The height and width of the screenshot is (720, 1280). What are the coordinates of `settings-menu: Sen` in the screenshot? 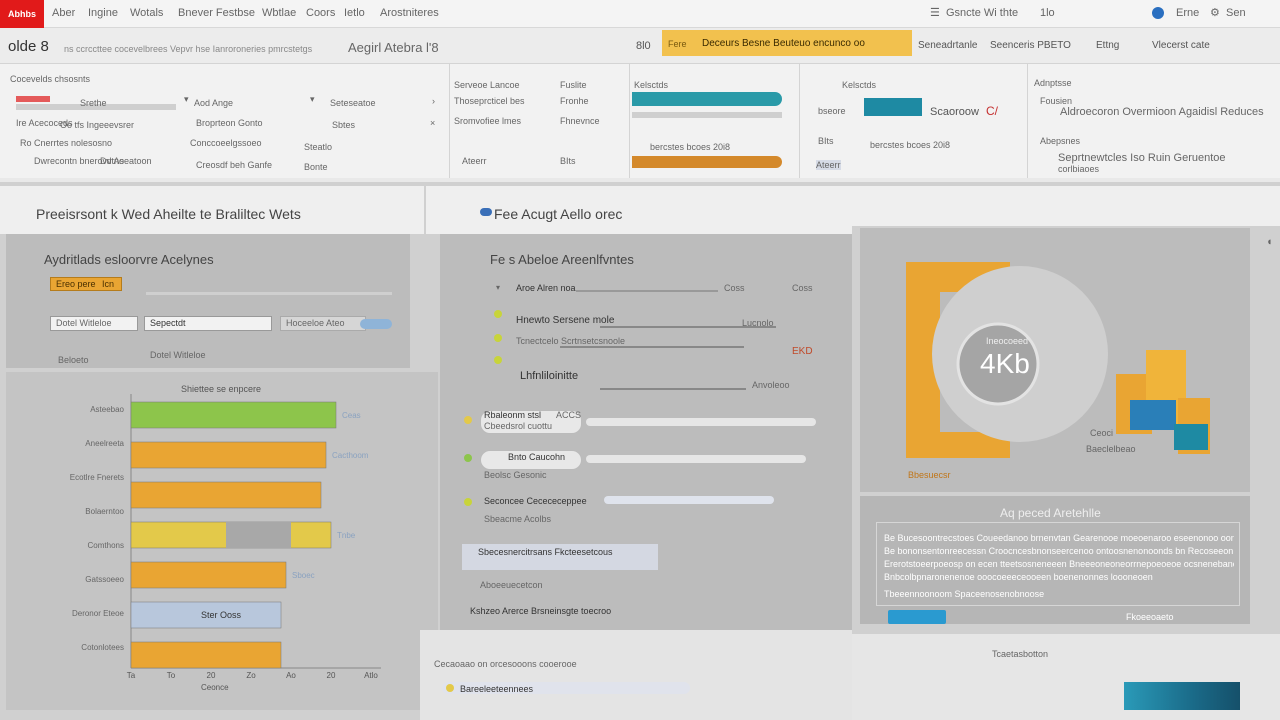 It's located at (1236, 13).